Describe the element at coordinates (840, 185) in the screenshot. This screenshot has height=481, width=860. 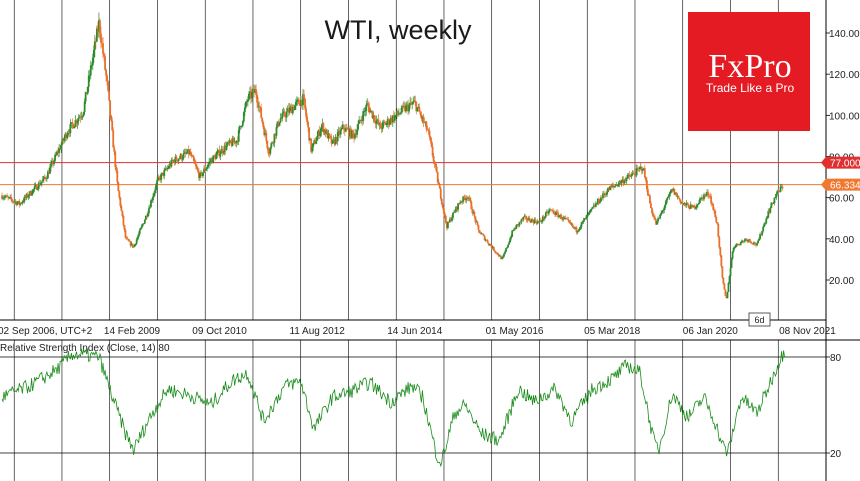
I see `price-tag: 66.334` at that location.